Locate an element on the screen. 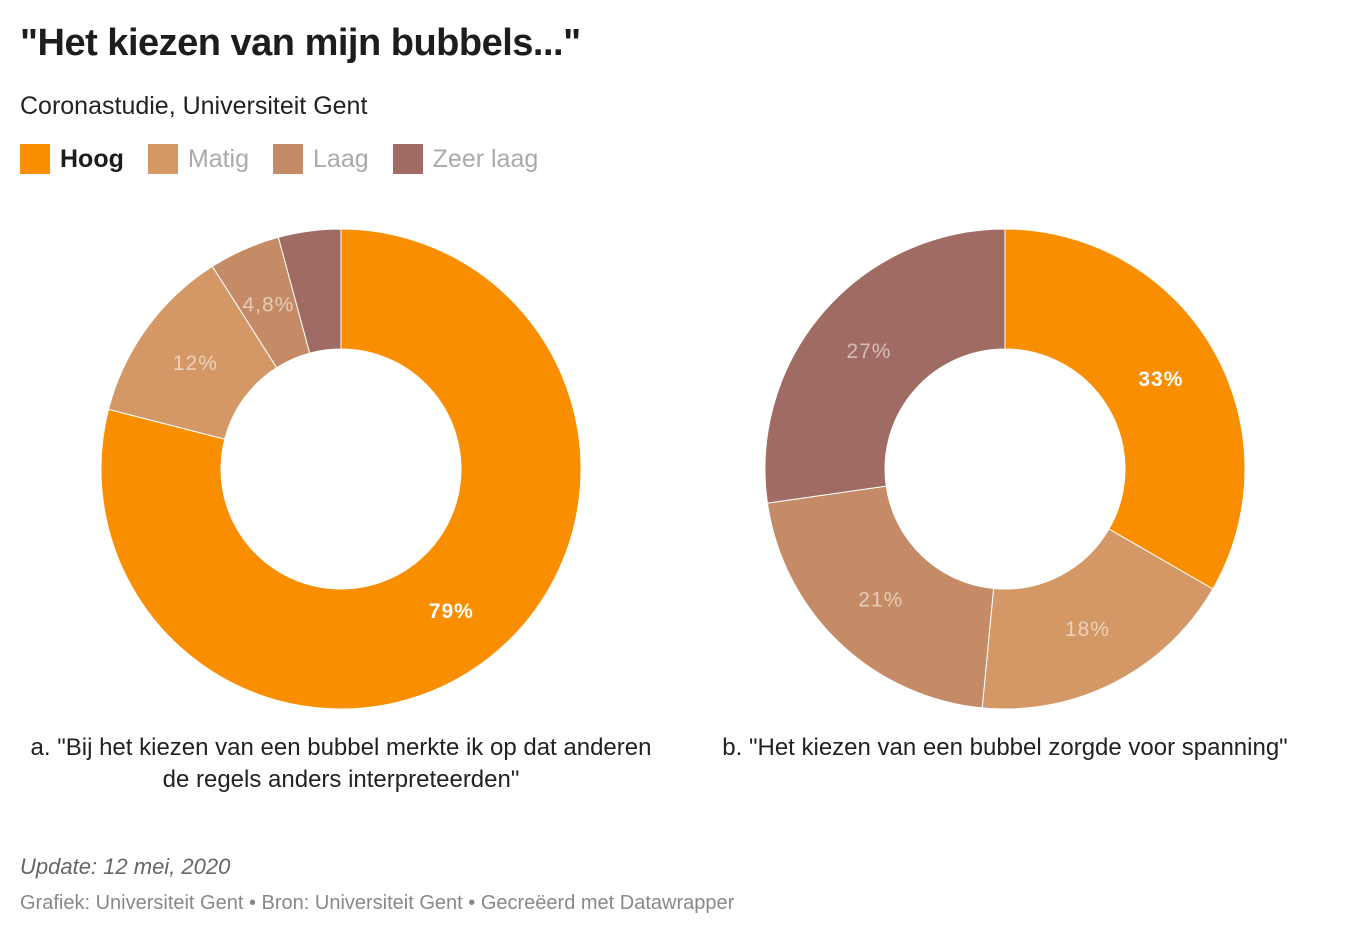  legend: Hoog Matig Laag Zeer laag is located at coordinates (291, 159).